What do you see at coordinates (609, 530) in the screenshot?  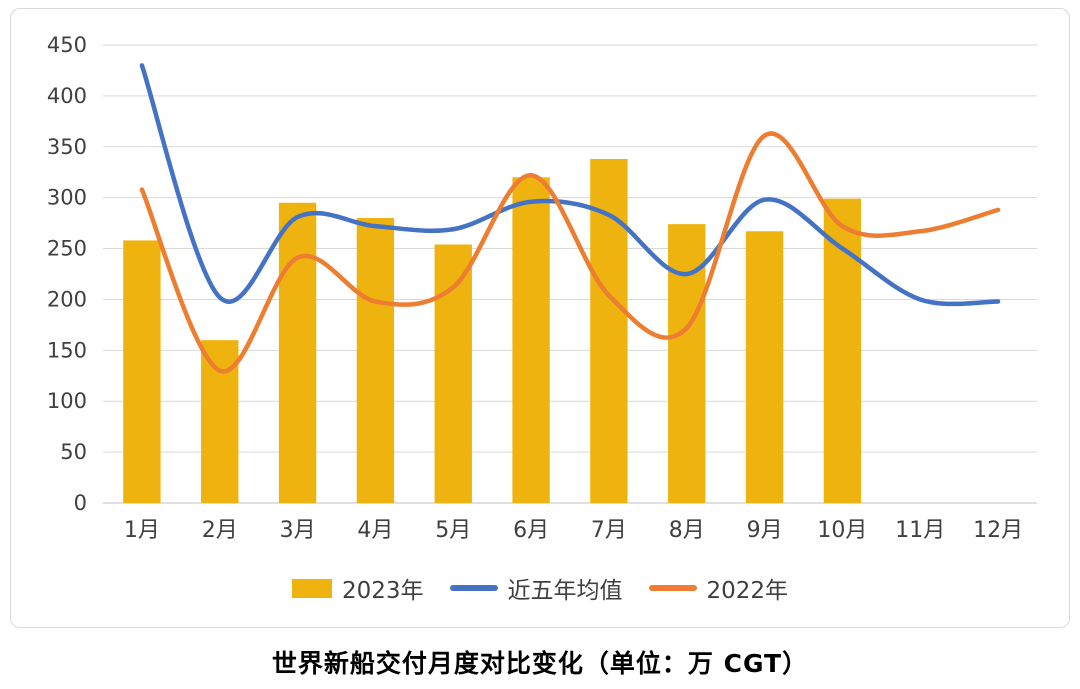 I see `x-axis-tick-label: 7月` at bounding box center [609, 530].